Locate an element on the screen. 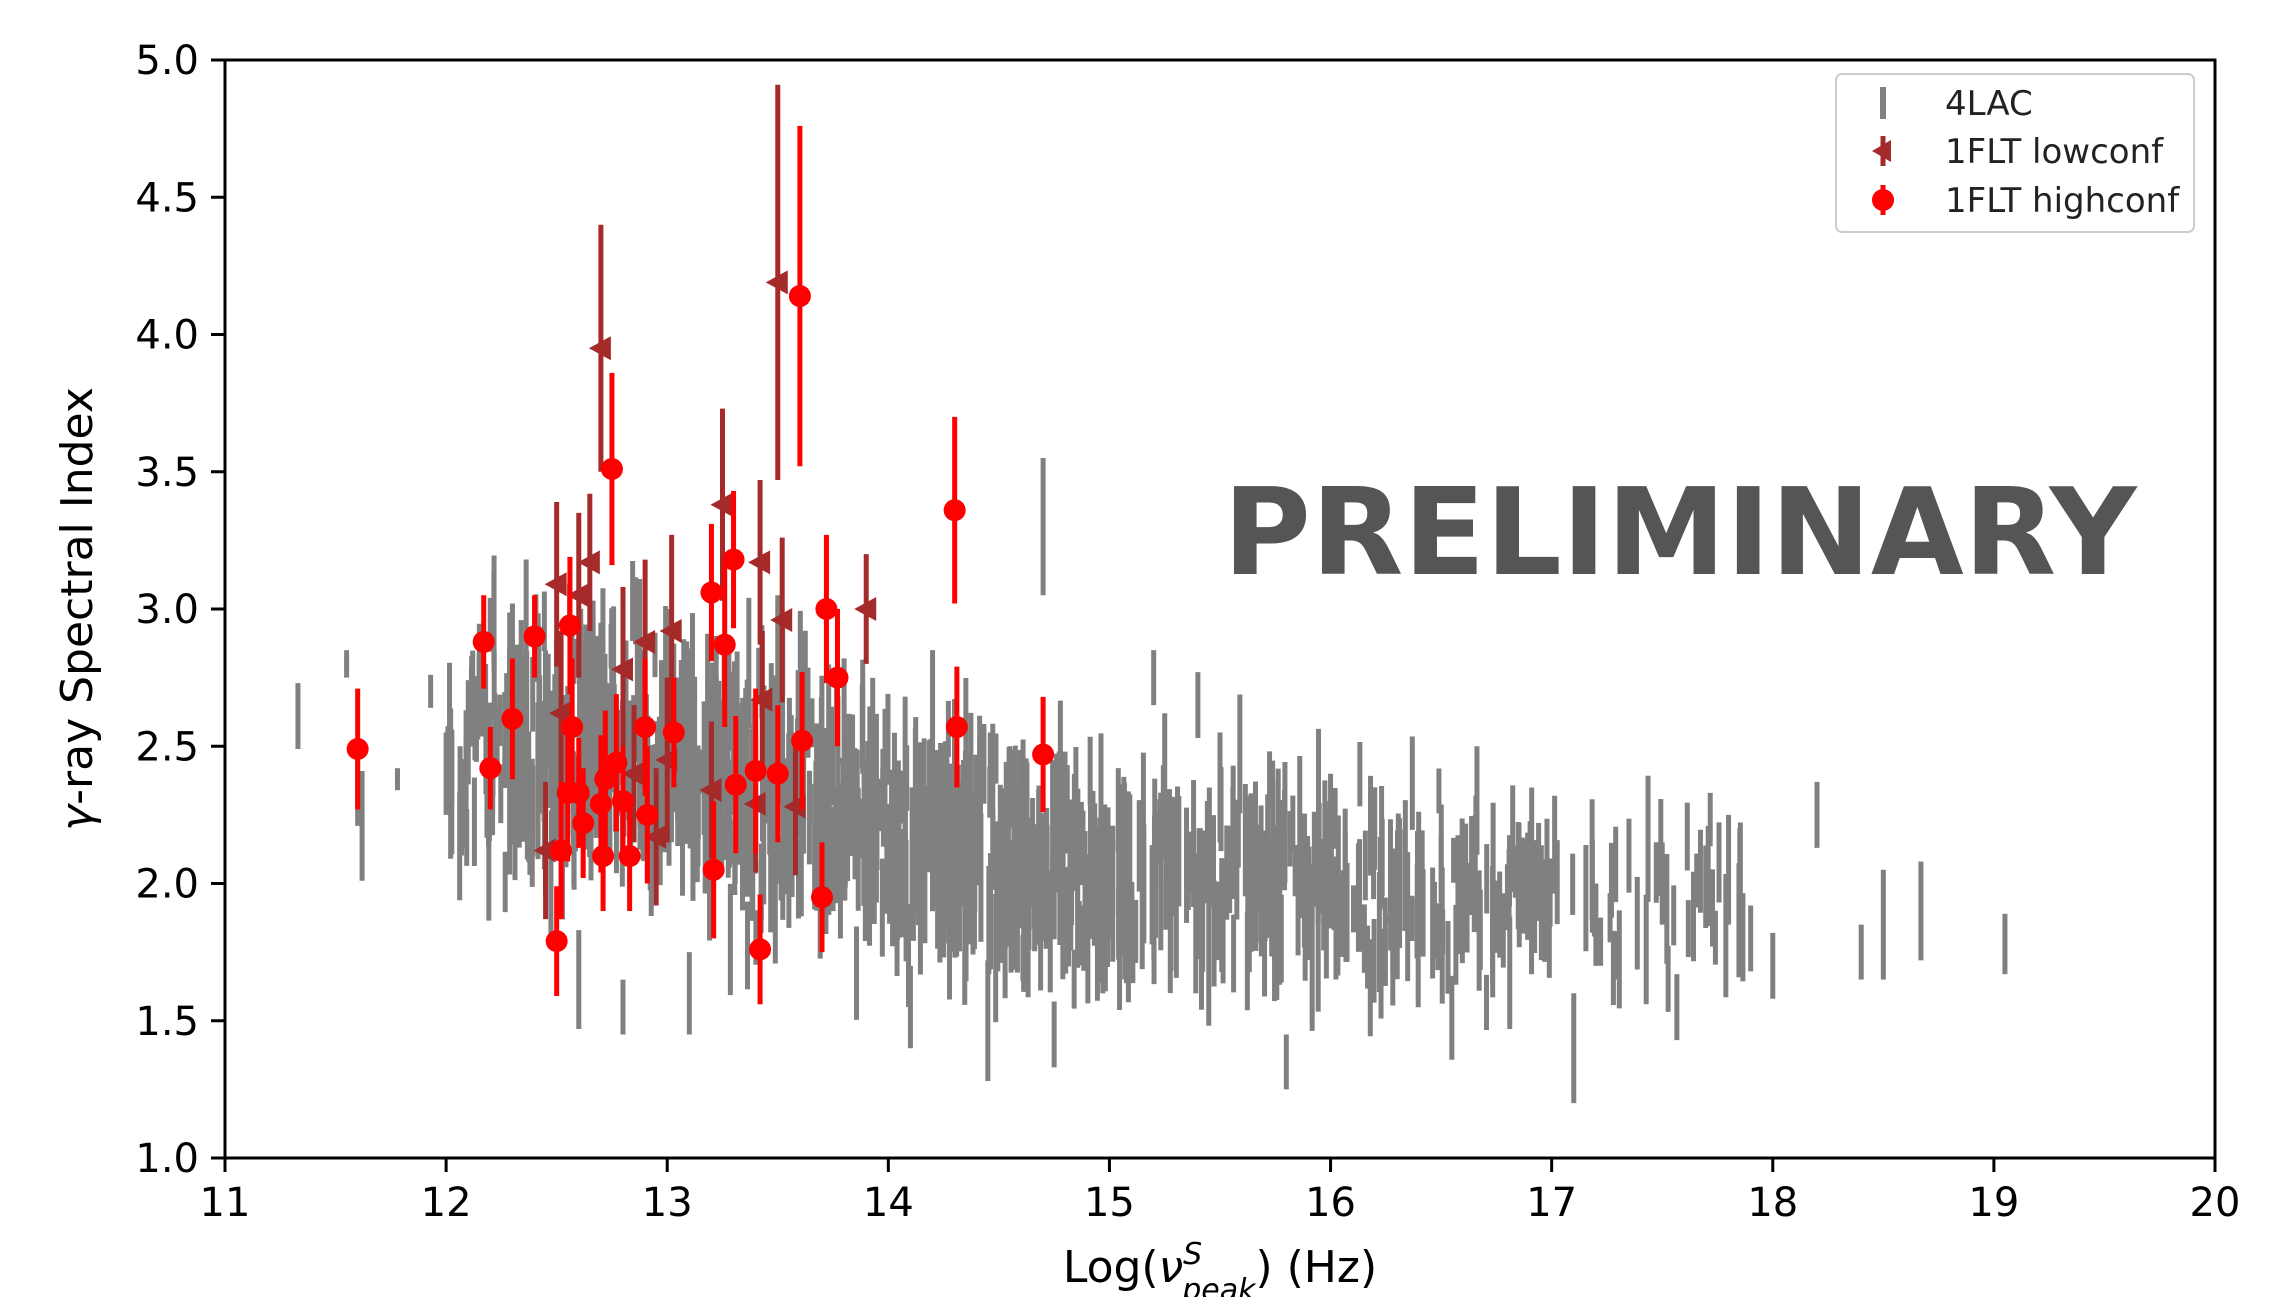 The width and height of the screenshot is (2271, 1297). y-tick-label: 2.0 is located at coordinates (167, 885).